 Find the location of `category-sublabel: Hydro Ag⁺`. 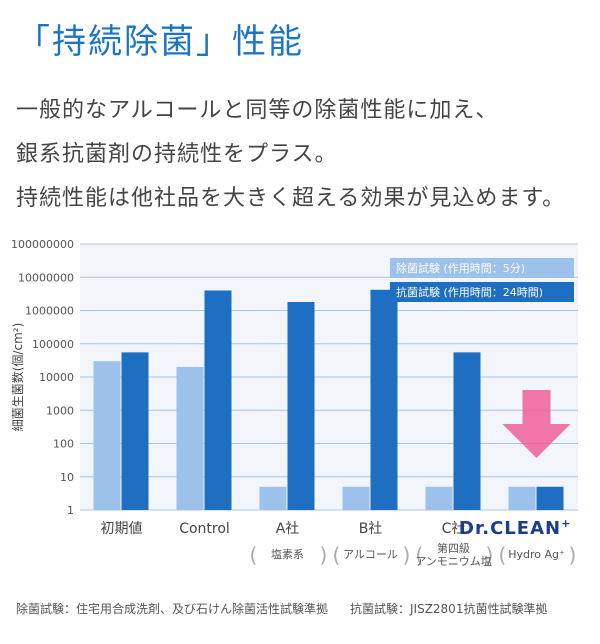

category-sublabel: Hydro Ag⁺ is located at coordinates (536, 554).